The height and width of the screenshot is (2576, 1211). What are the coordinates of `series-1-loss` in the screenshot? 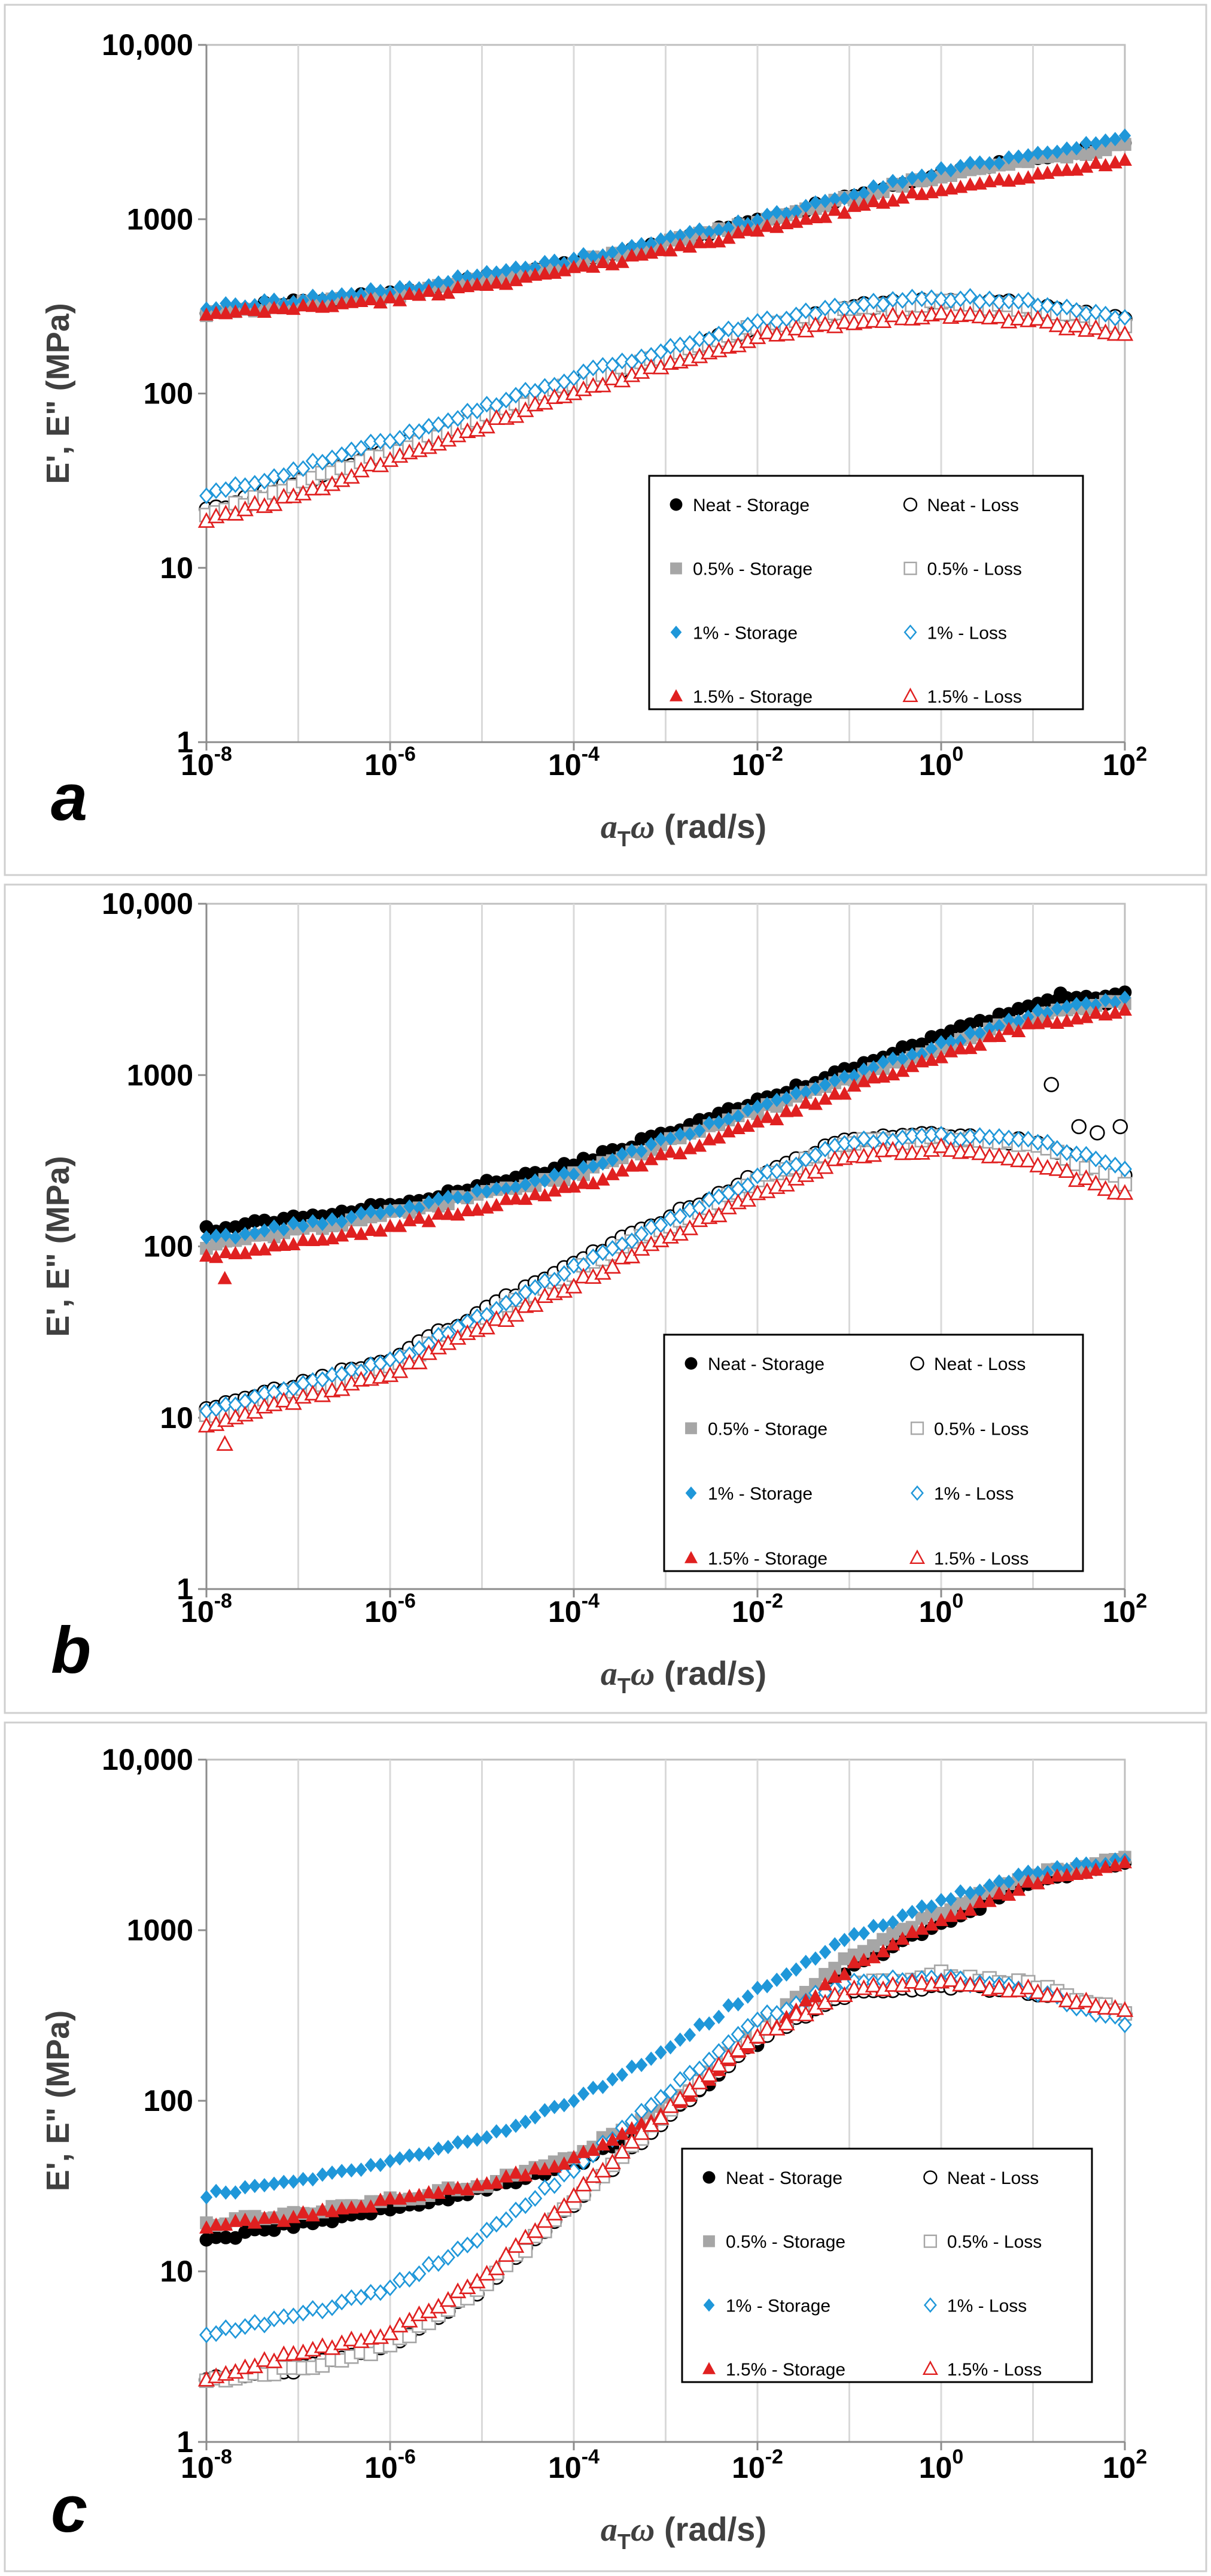 It's located at (665, 1273).